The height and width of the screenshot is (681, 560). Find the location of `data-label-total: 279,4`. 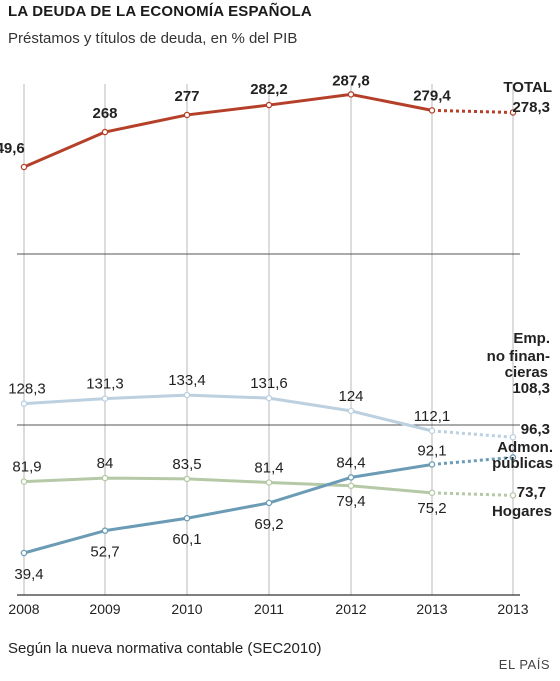

data-label-total: 279,4 is located at coordinates (432, 95).